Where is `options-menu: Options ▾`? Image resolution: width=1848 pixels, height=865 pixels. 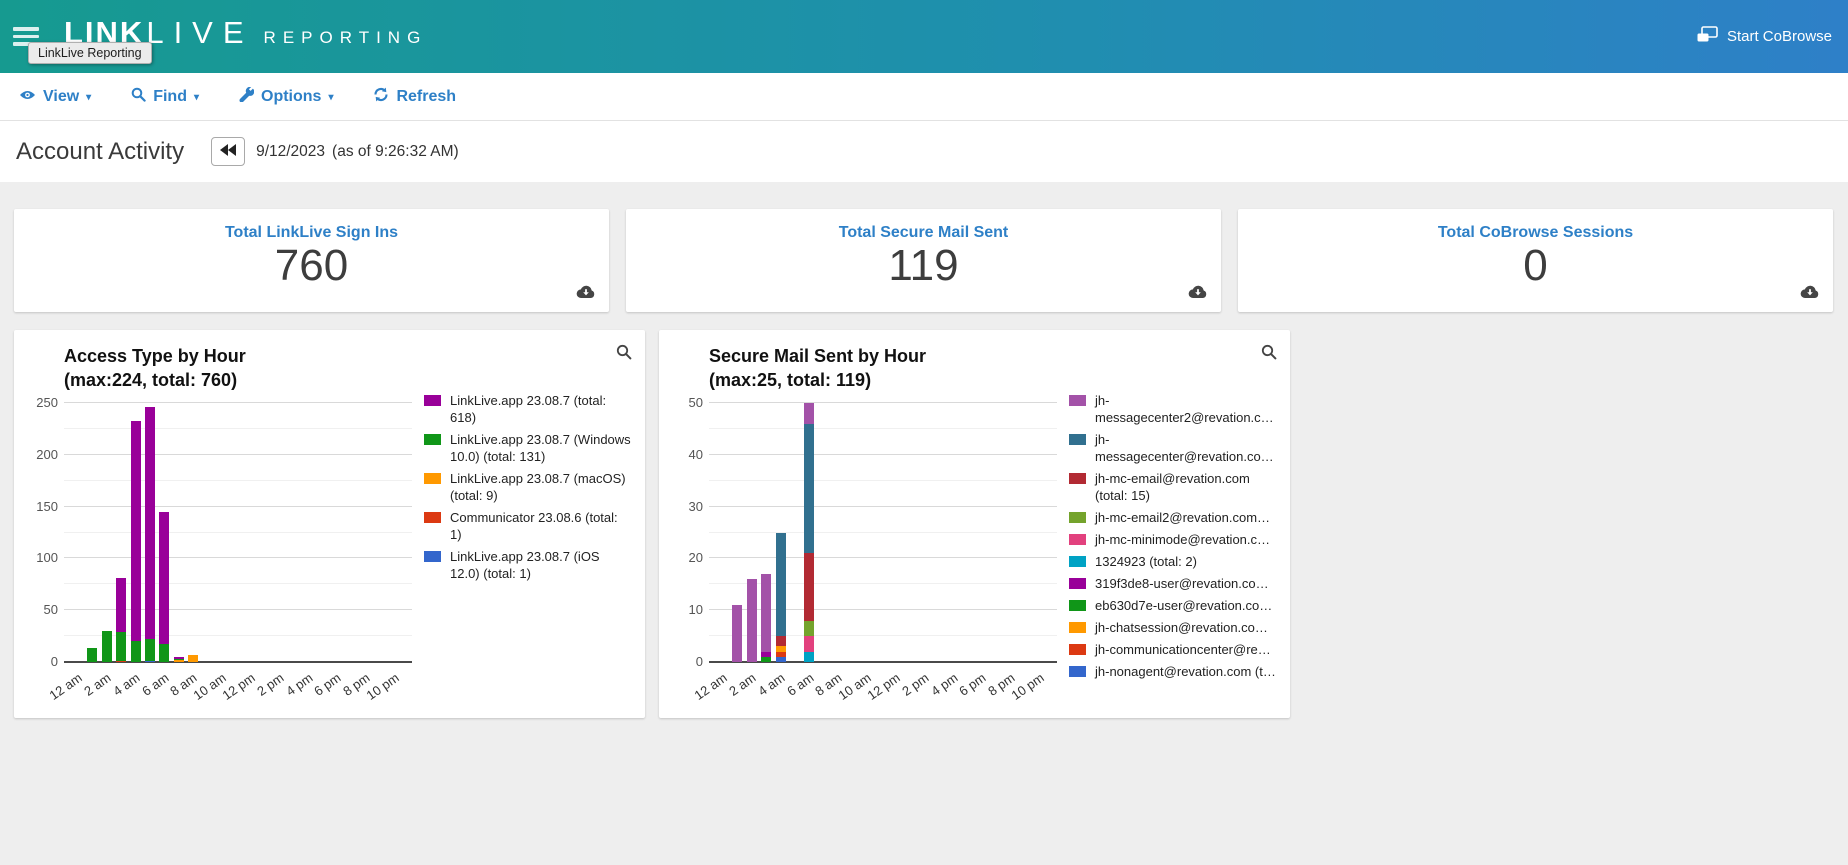 options-menu: Options ▾ is located at coordinates (286, 96).